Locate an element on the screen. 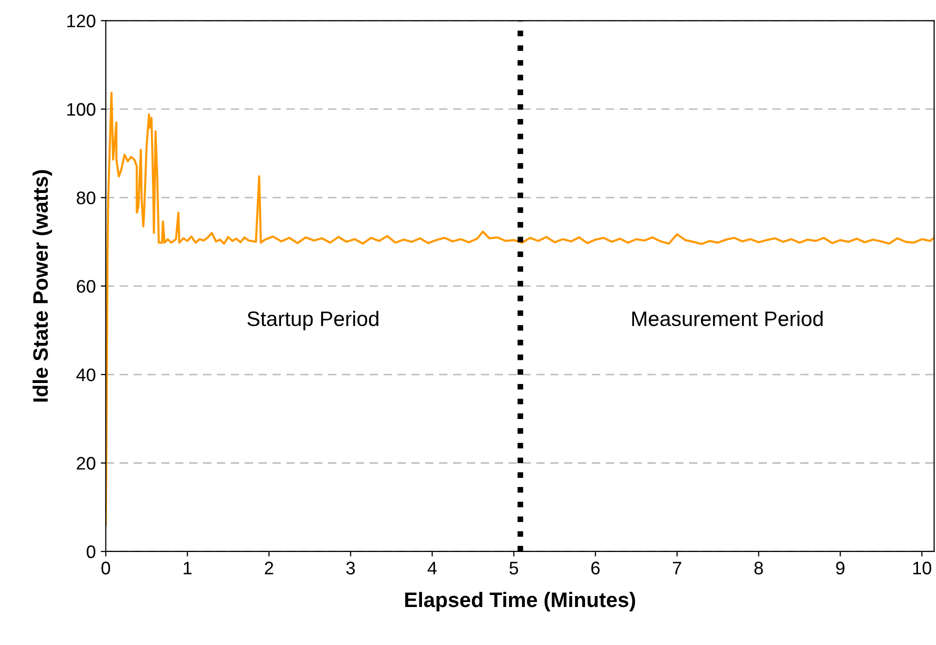 Image resolution: width=936 pixels, height=645 pixels. y-tick-label: 120 is located at coordinates (81, 21).